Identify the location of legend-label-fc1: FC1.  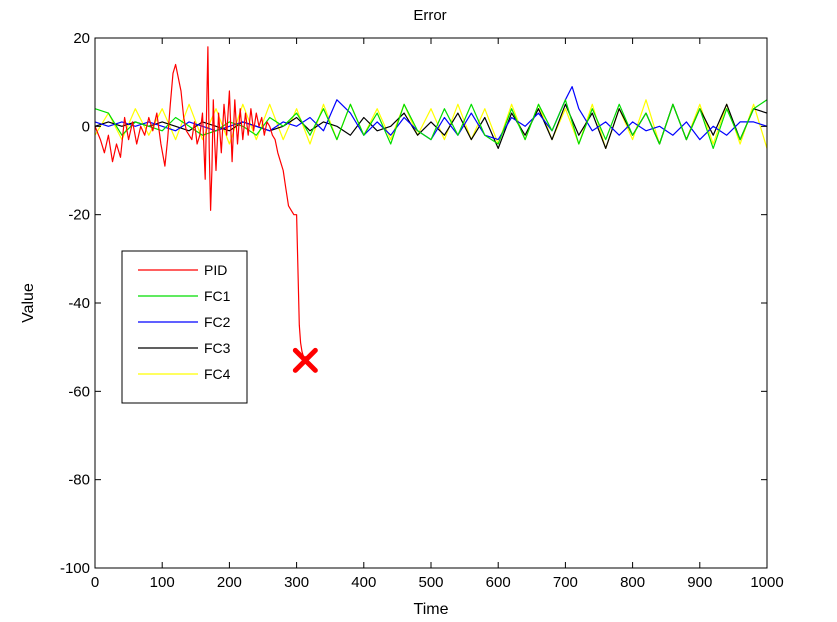
(217, 296).